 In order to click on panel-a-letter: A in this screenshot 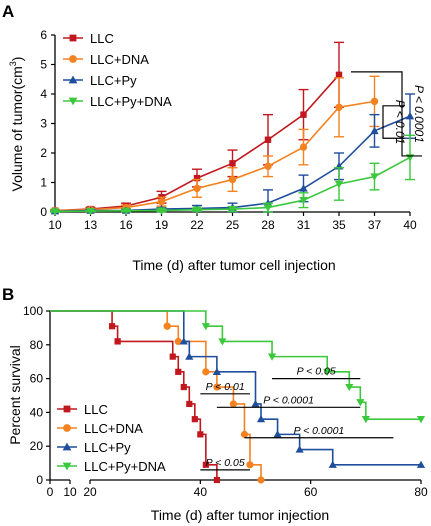, I will do `click(8, 11)`.